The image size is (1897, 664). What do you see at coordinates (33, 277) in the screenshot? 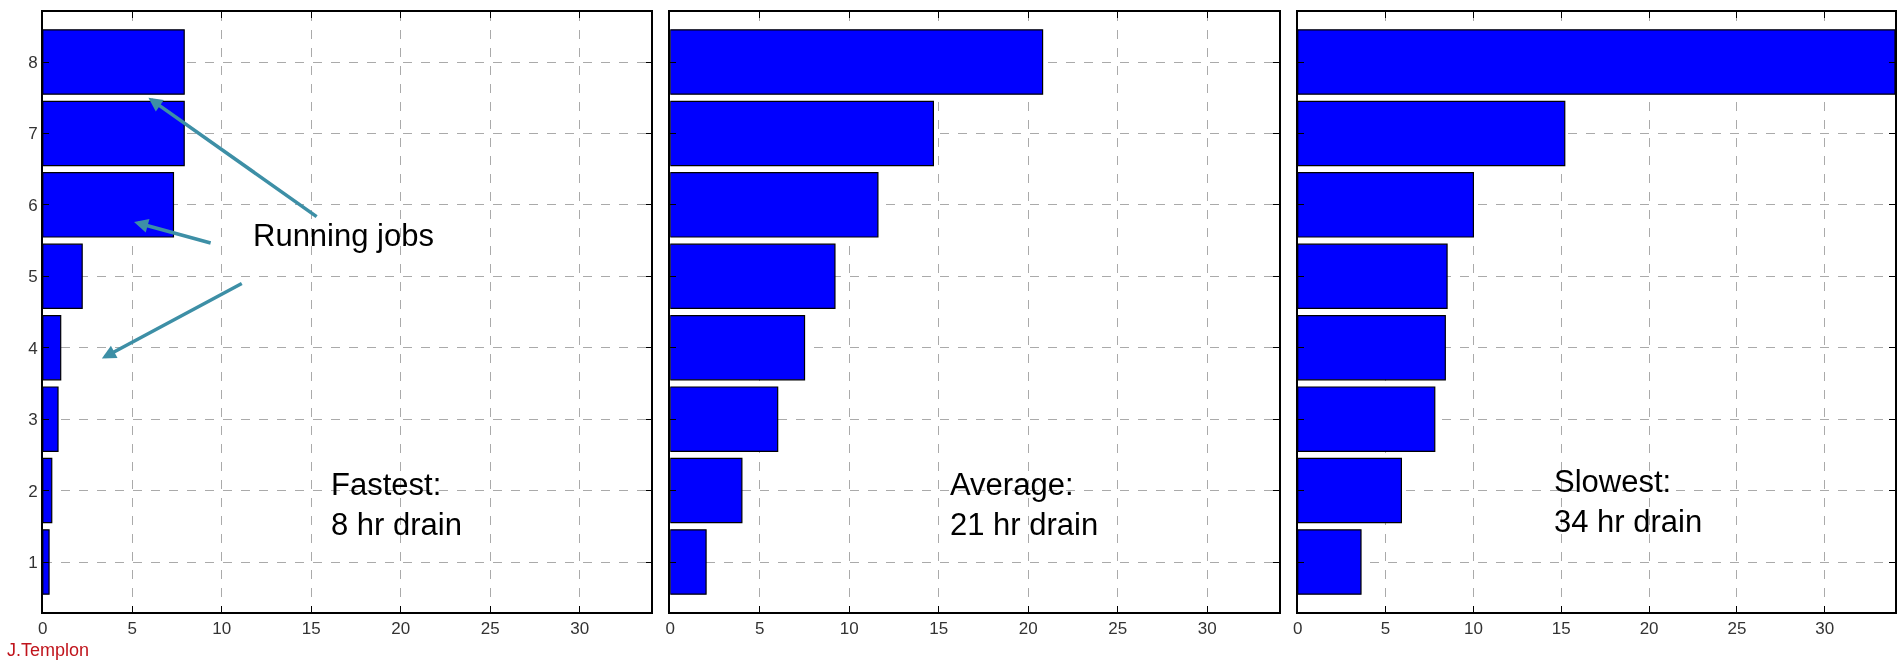
I see `y-tick-label: 5` at bounding box center [33, 277].